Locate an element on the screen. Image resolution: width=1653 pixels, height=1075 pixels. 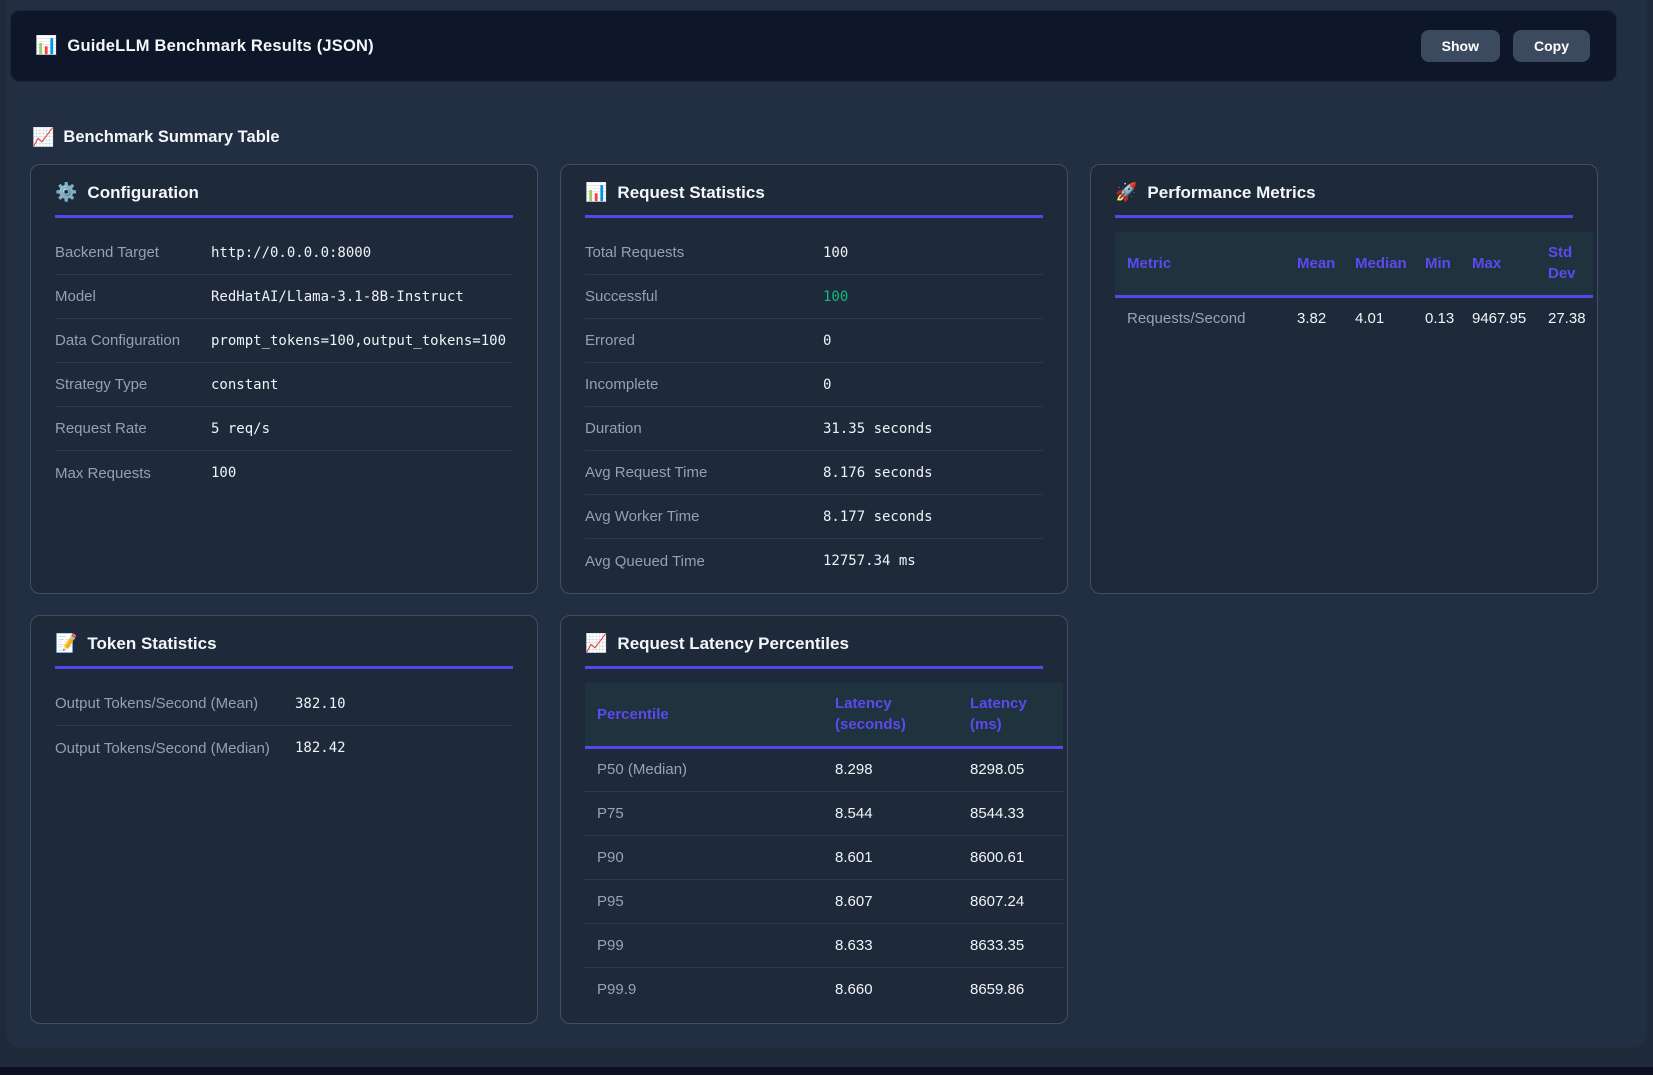
config-label: Max Requests is located at coordinates (103, 473).